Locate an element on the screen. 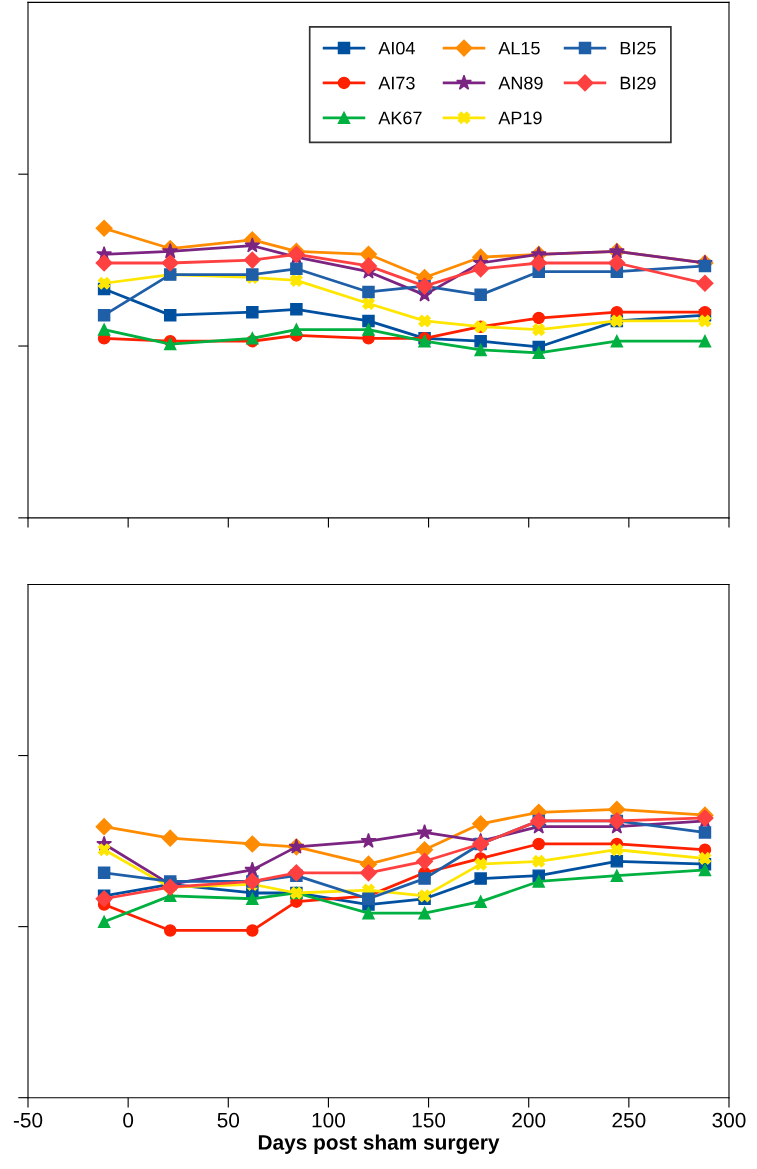  legend-label: AL15 is located at coordinates (519, 48).